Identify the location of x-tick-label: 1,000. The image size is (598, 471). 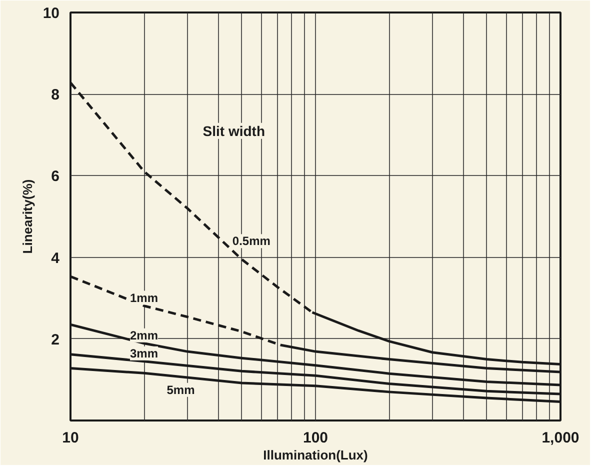
(561, 438).